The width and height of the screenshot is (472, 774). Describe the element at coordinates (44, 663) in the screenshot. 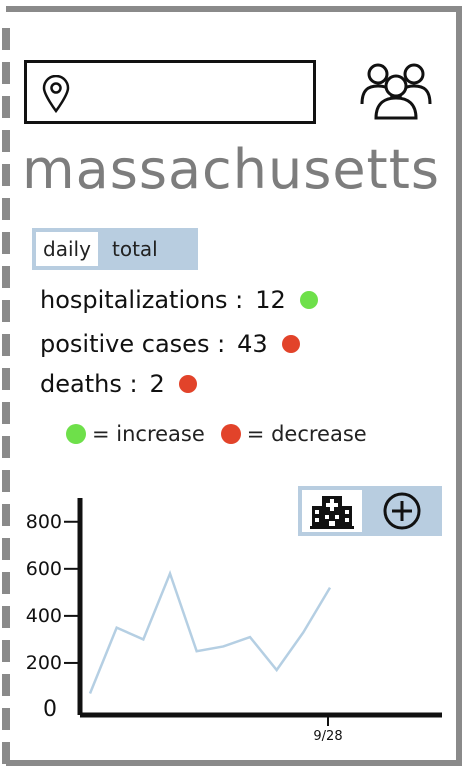

I see `y-tick-label: 200` at that location.